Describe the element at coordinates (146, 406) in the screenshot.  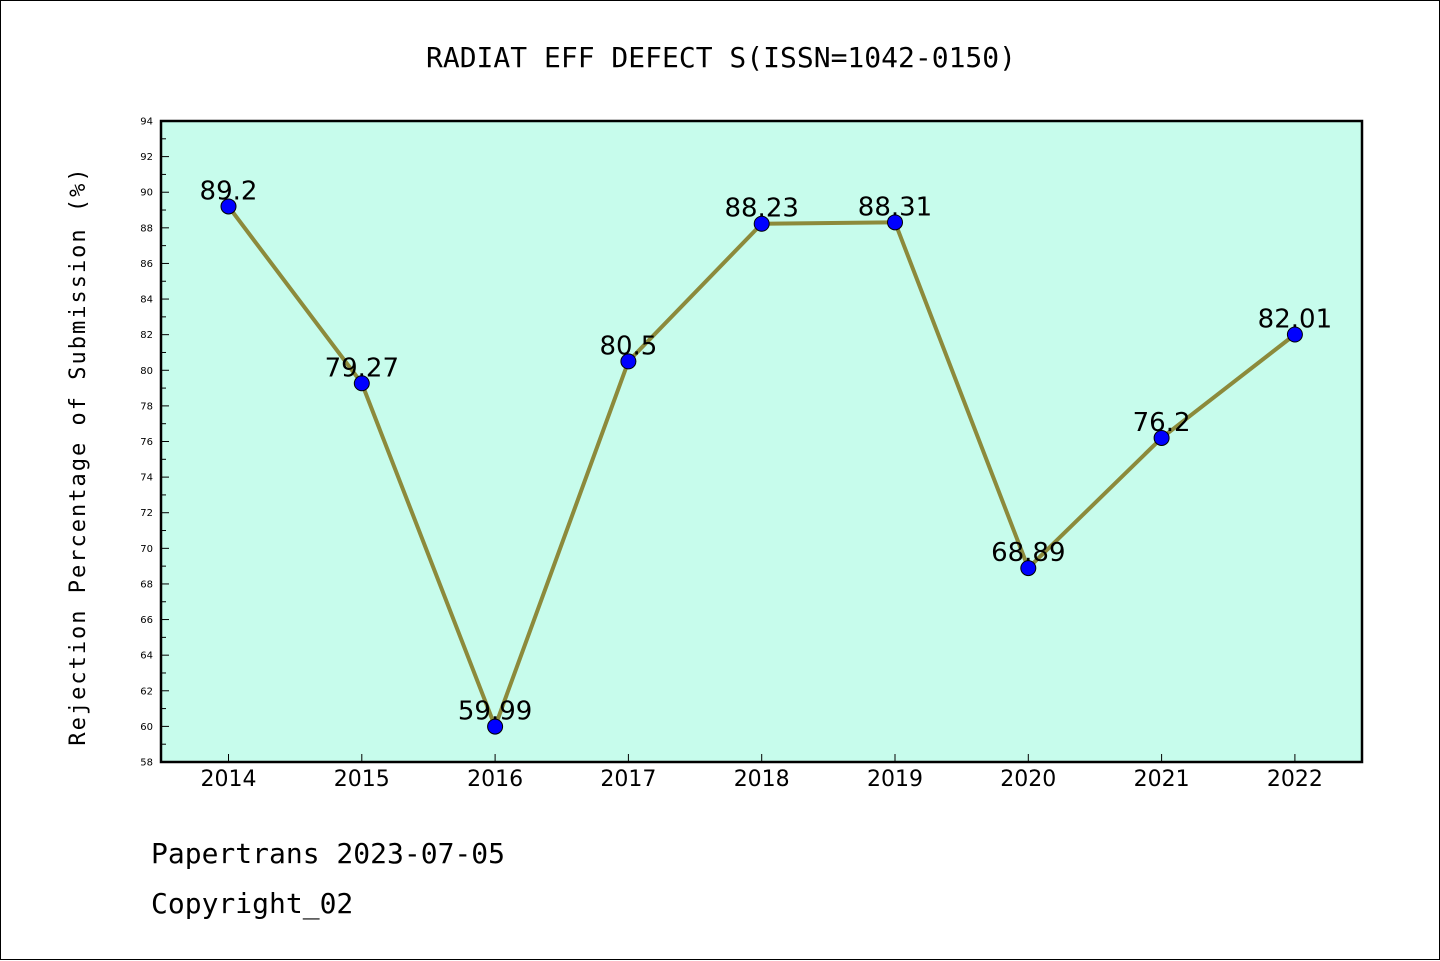
I see `y-tick-label: 78` at that location.